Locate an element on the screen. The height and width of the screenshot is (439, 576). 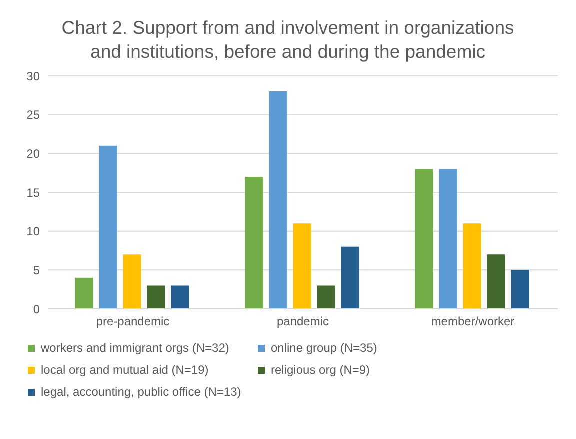
legend-label: religious org (N=9) is located at coordinates (320, 370).